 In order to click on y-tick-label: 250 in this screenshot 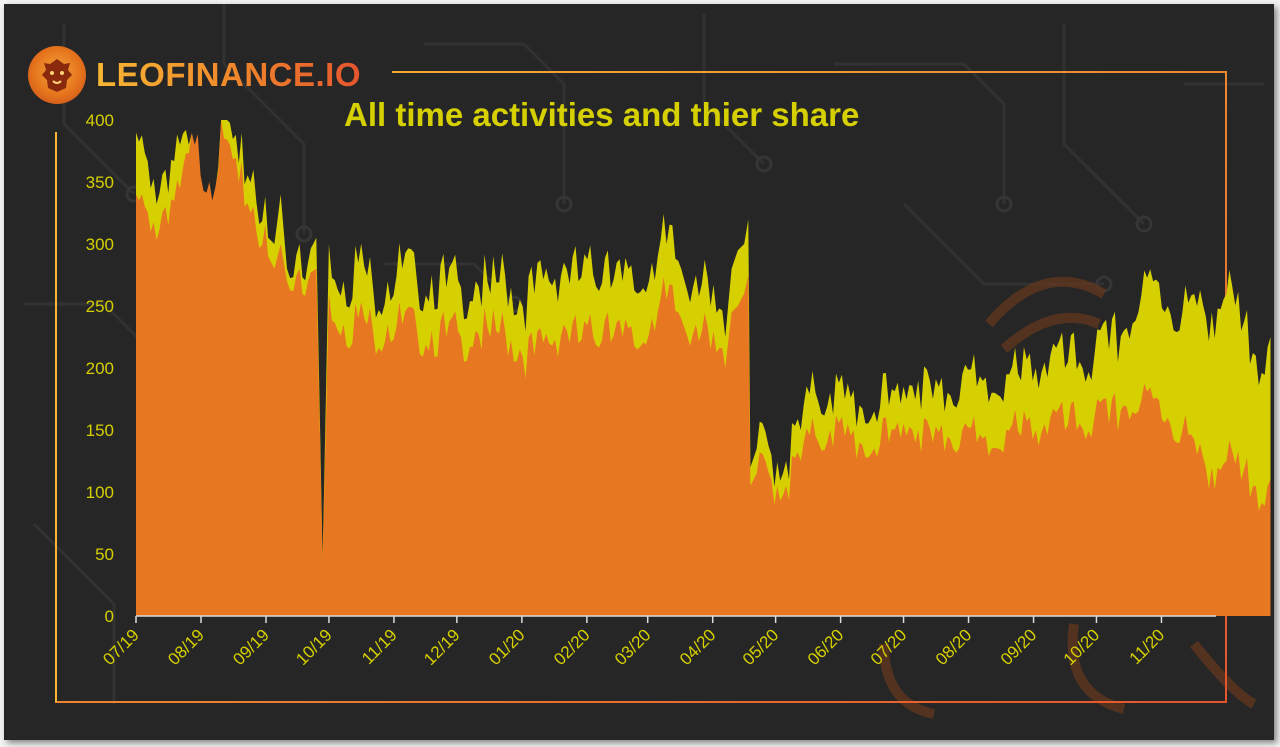, I will do `click(100, 306)`.